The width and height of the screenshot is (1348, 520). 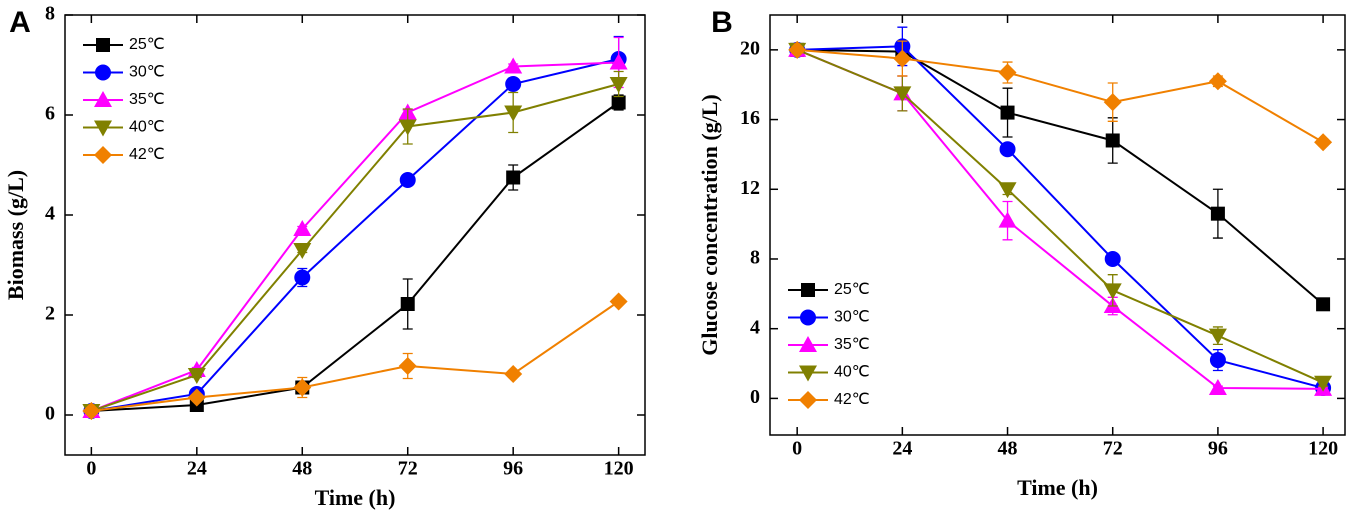 I want to click on y-axis-title: Biomass (g/L), so click(x=15, y=235).